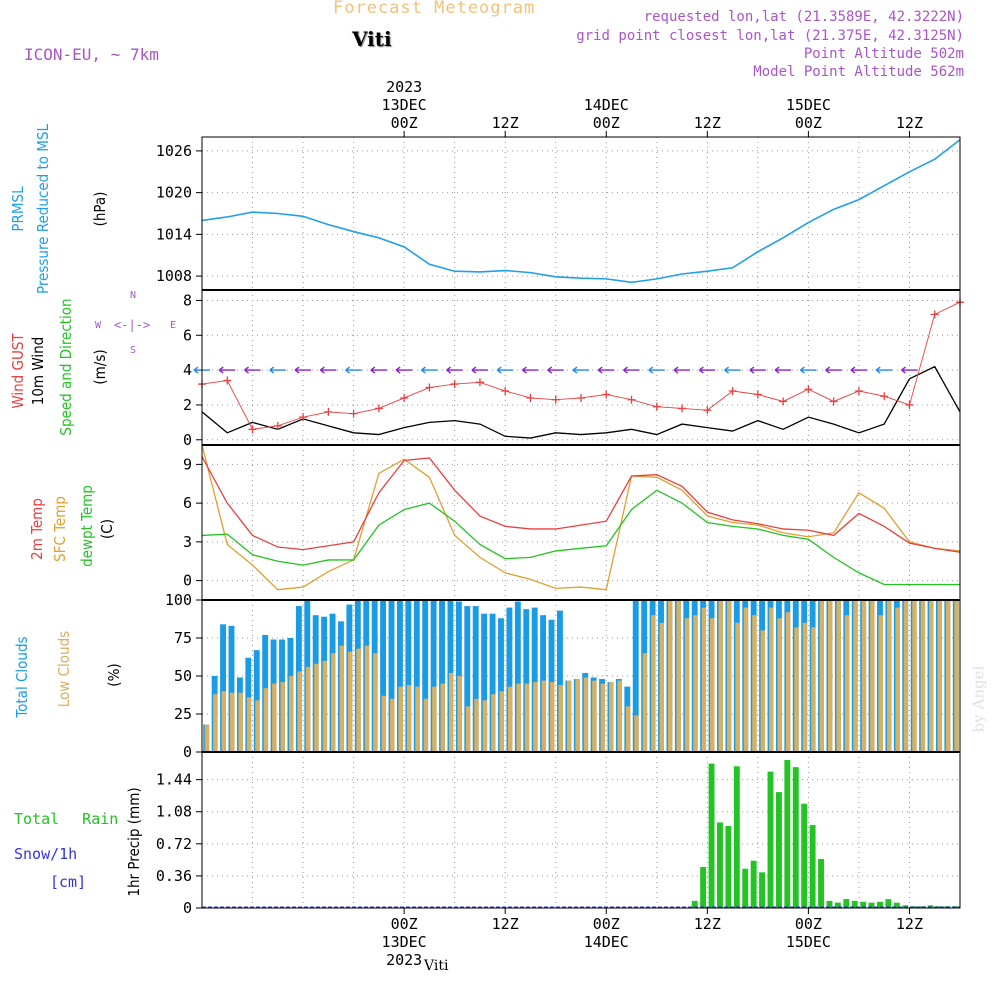 The image size is (1000, 1000). I want to click on ytick-label: 1014, so click(174, 234).